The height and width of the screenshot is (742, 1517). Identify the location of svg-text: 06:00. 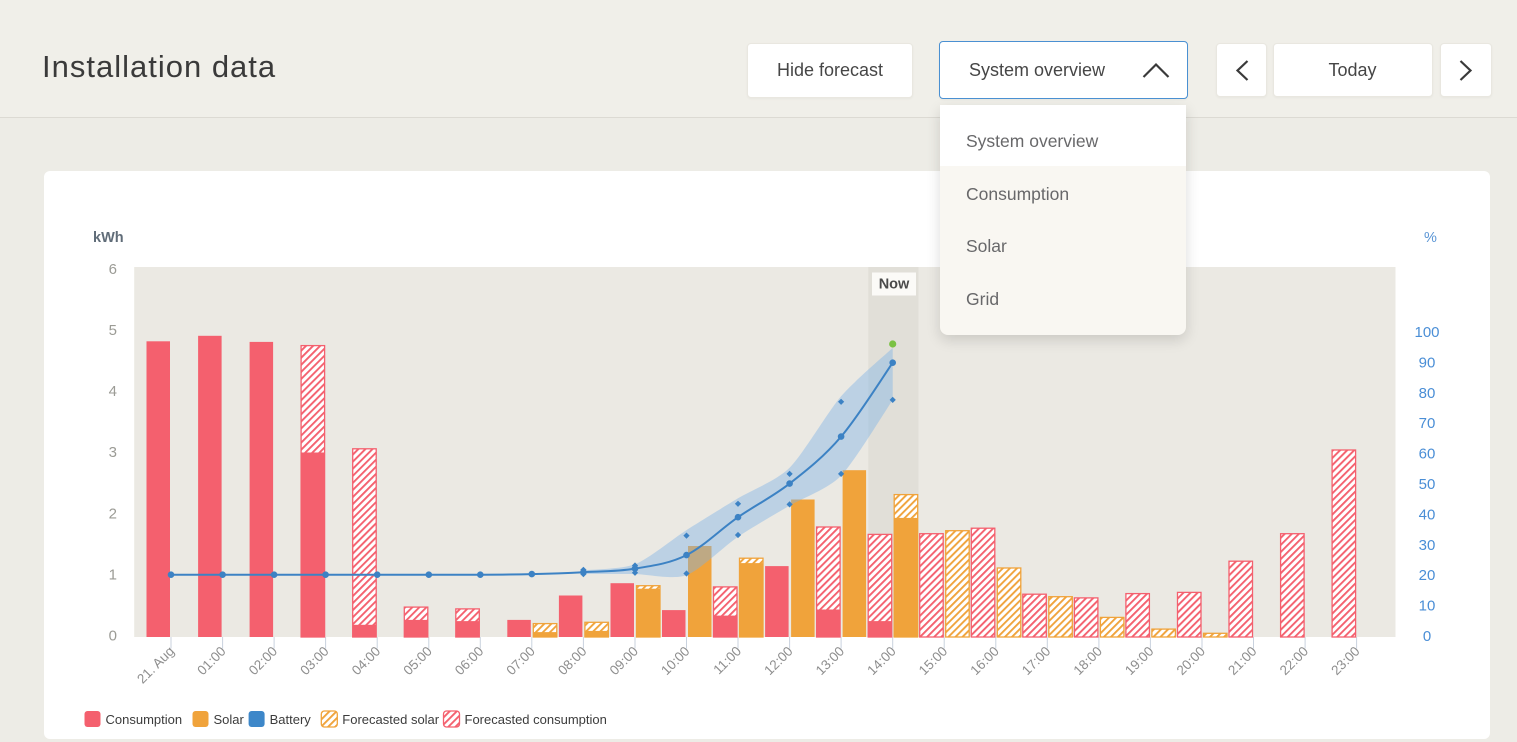
(469, 661).